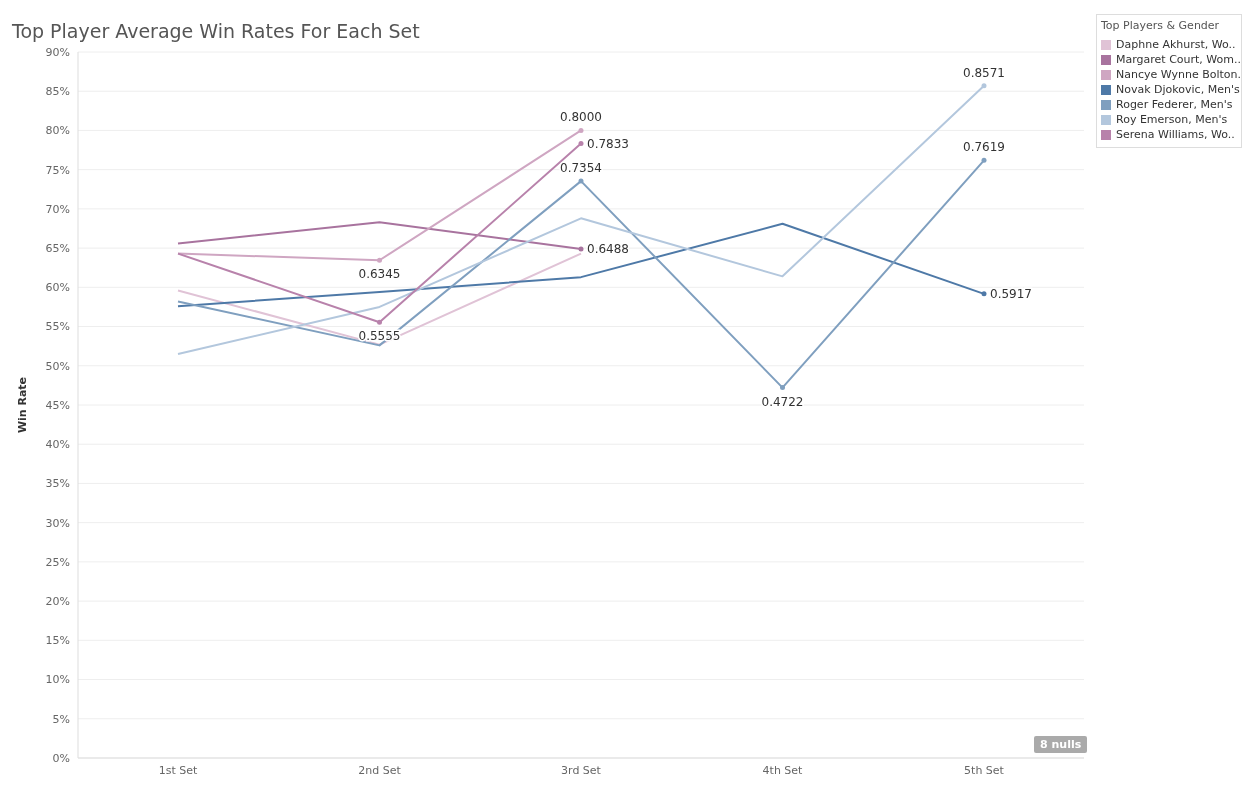  Describe the element at coordinates (22, 405) in the screenshot. I see `y-axis-title: Win Rate` at that location.